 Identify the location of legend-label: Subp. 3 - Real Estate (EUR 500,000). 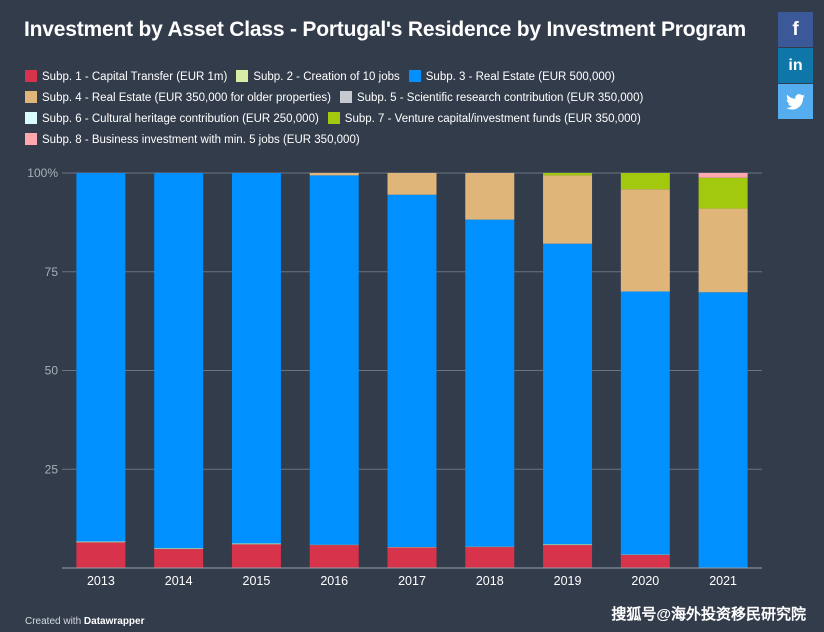
(520, 77).